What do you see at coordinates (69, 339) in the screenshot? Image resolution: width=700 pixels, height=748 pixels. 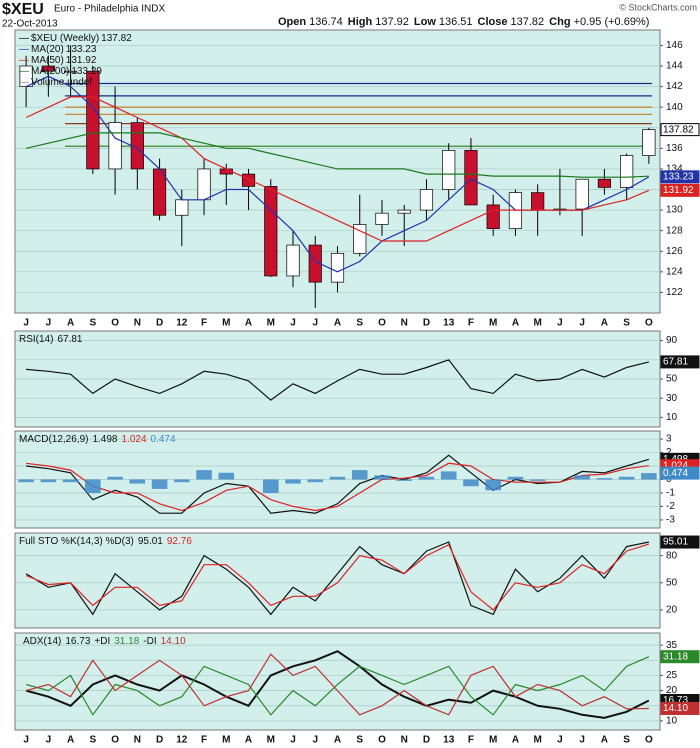 I see `legend-value: 67.81` at bounding box center [69, 339].